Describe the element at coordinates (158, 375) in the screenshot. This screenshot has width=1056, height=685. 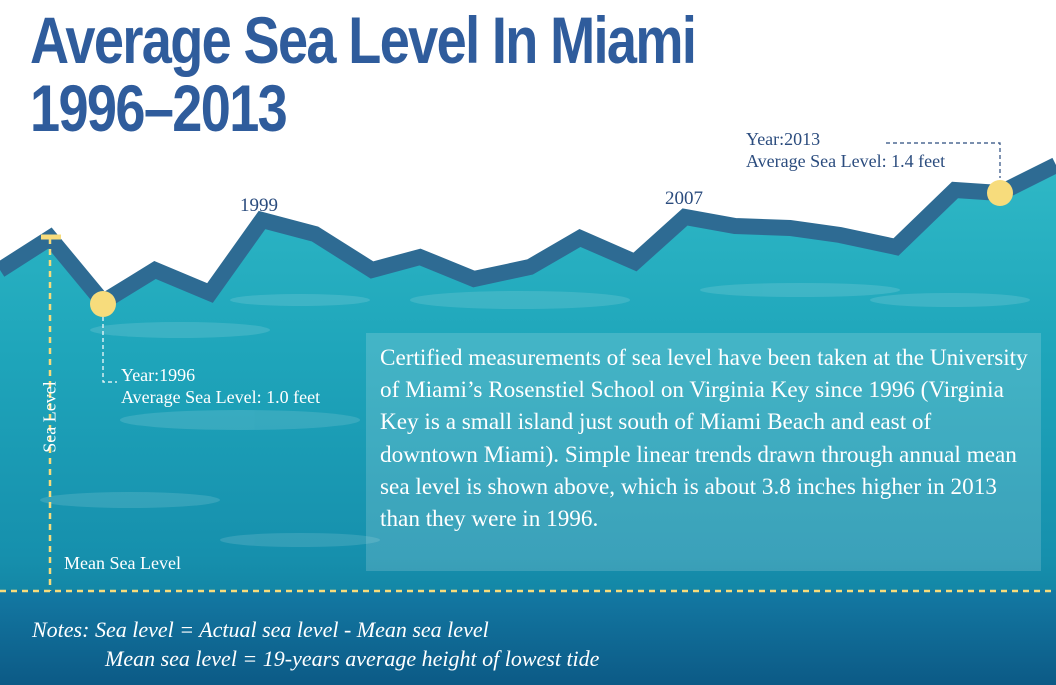
I see `annotation-1996-year: Year:1996` at that location.